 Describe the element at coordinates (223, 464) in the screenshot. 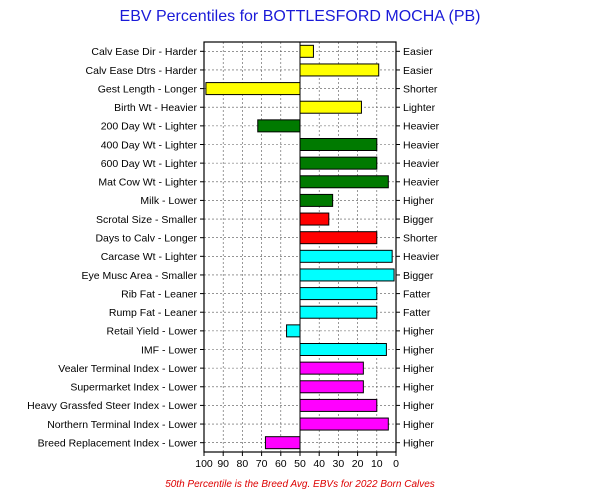

I see `x-tick-label: 90` at that location.